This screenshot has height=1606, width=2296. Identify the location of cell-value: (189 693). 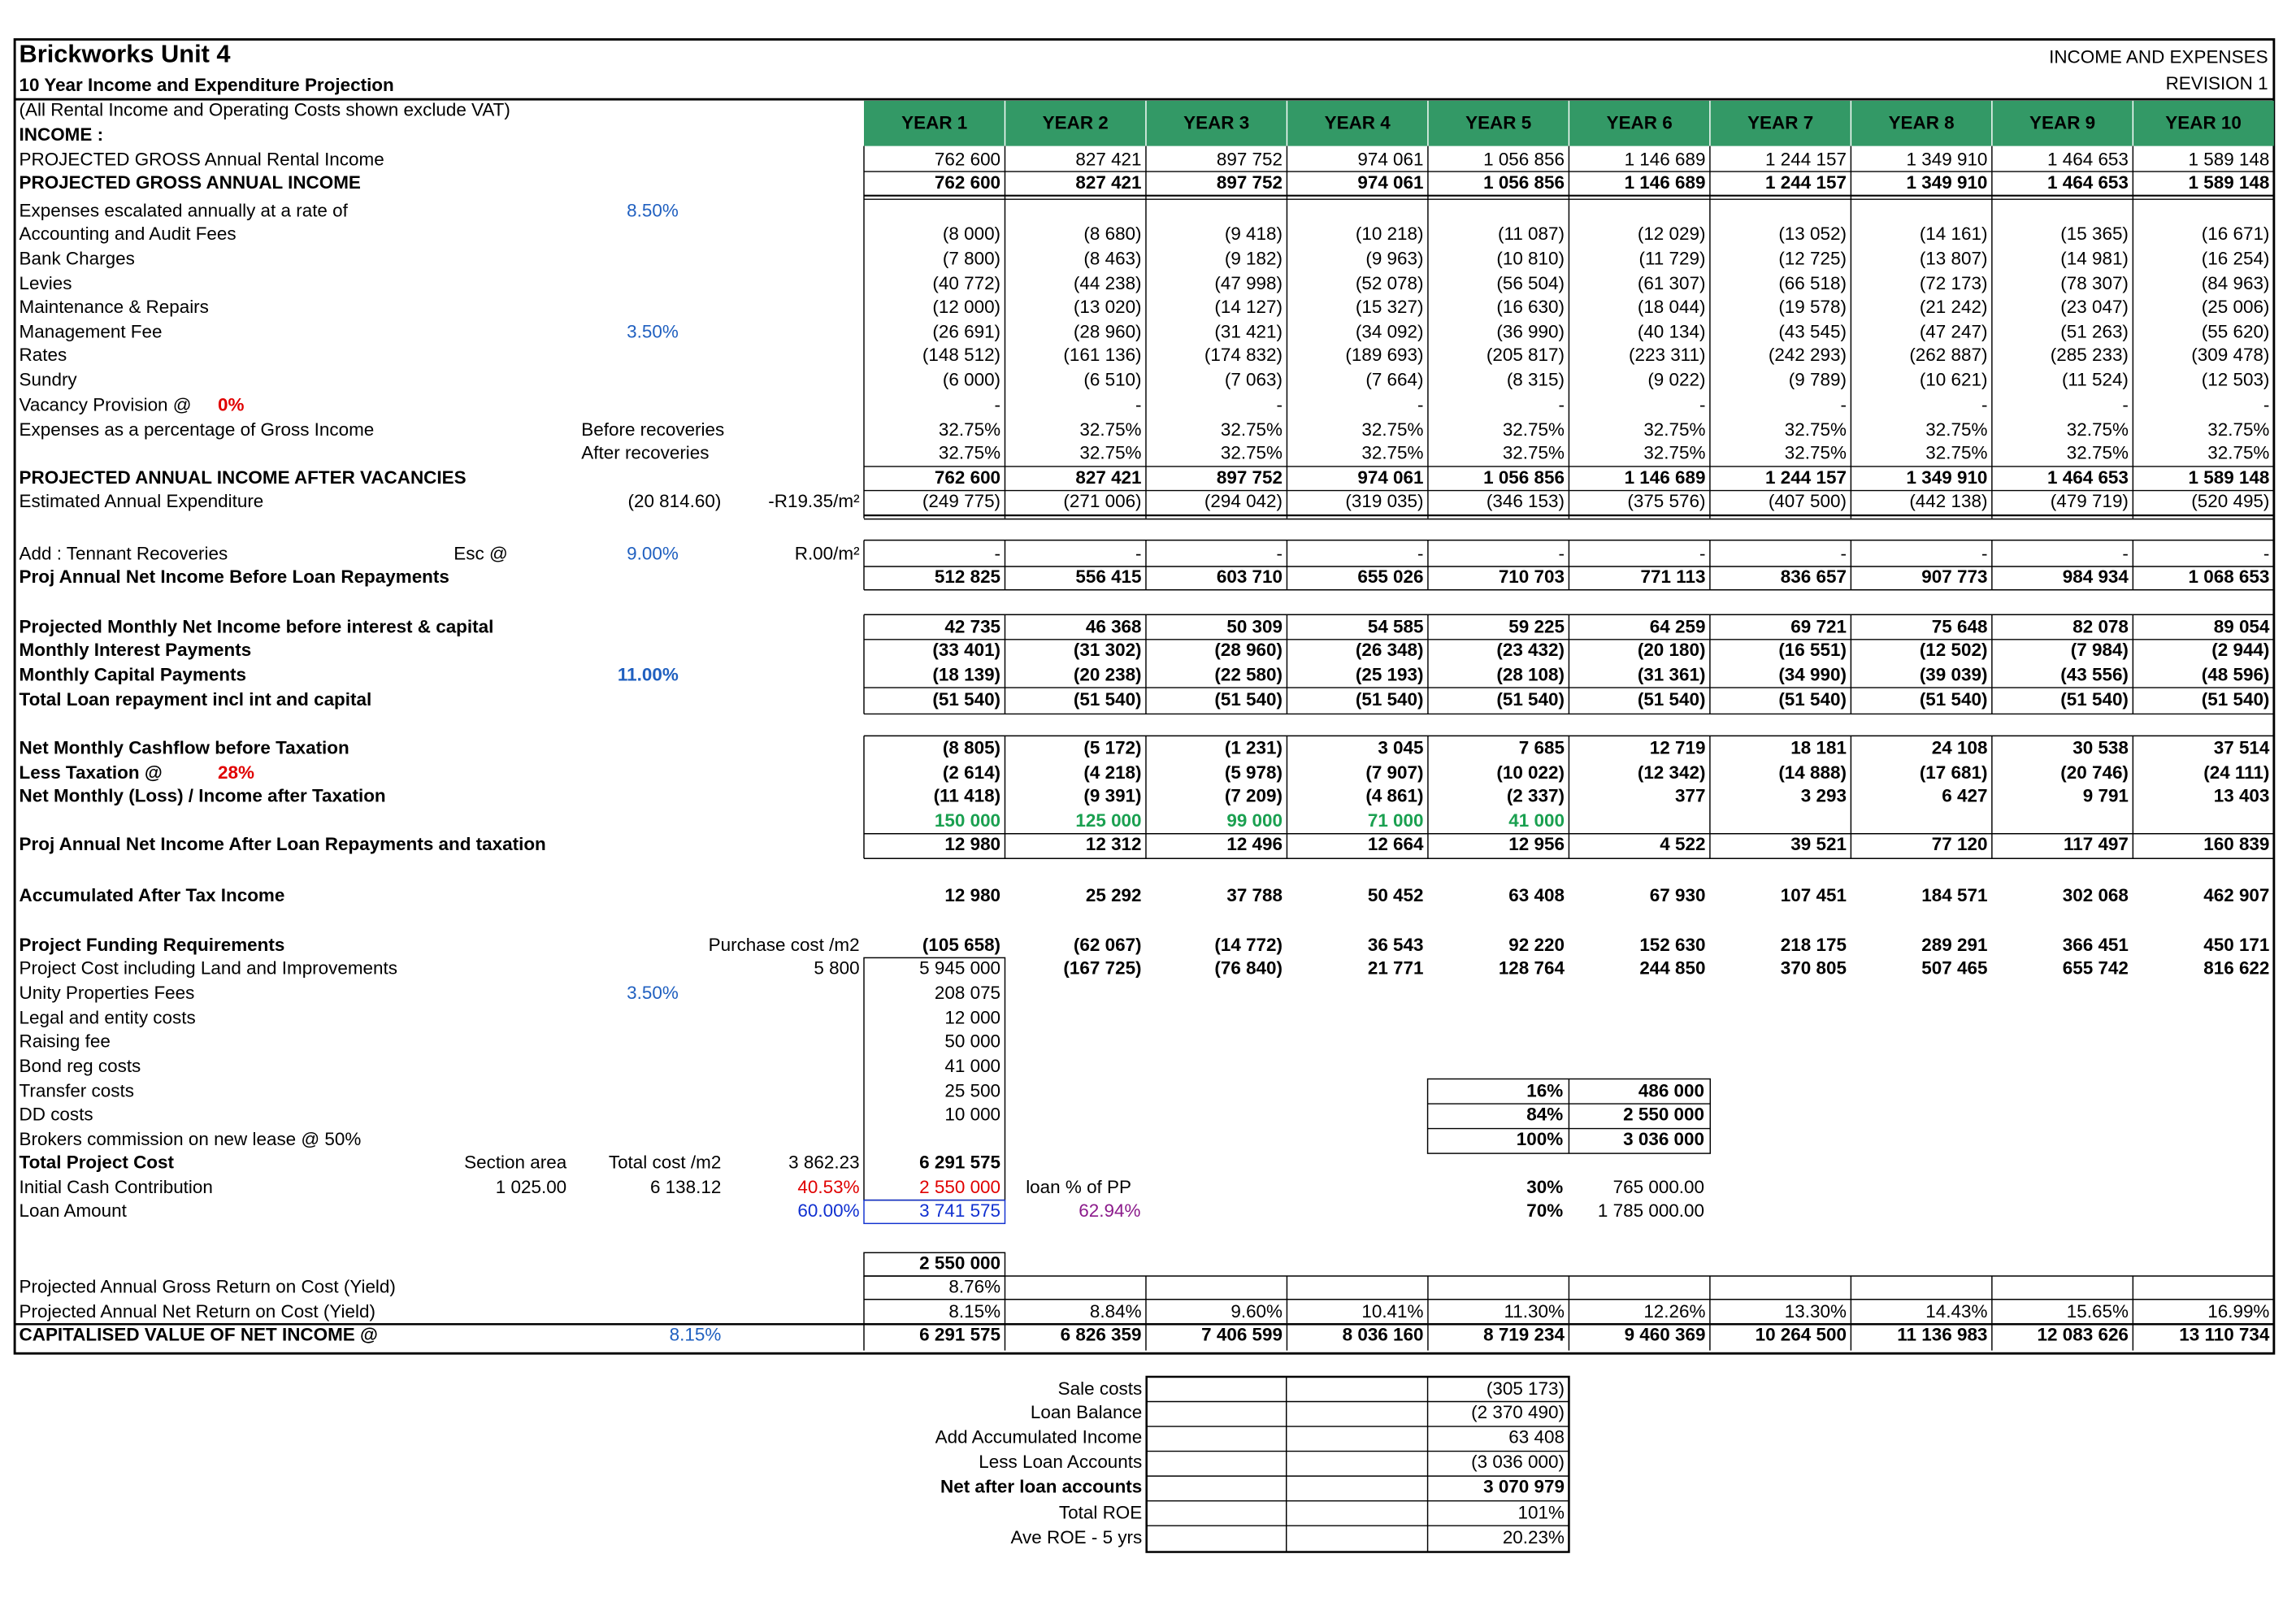
(1384, 355).